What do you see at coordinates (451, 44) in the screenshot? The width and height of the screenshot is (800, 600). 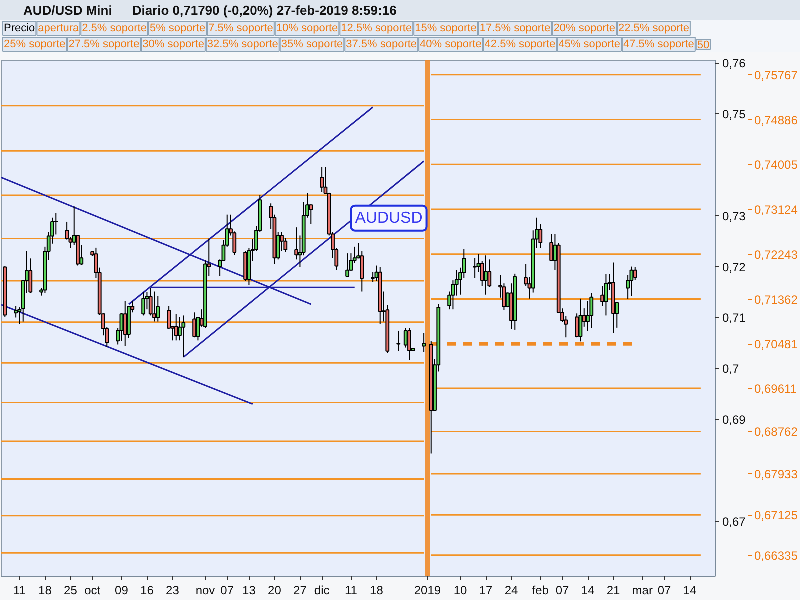 I see `text: 40% soporte` at bounding box center [451, 44].